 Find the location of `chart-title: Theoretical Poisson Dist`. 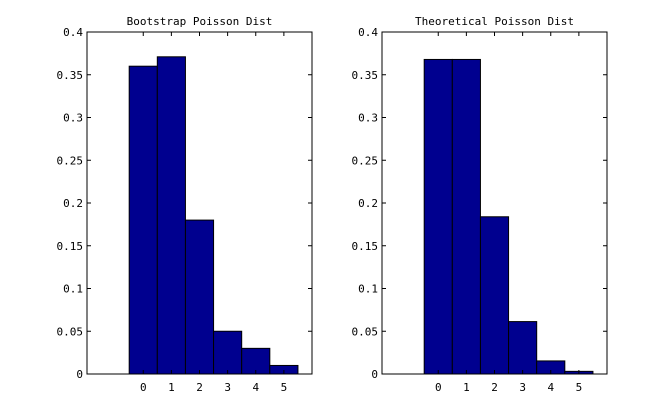

chart-title: Theoretical Poisson Dist is located at coordinates (494, 21).